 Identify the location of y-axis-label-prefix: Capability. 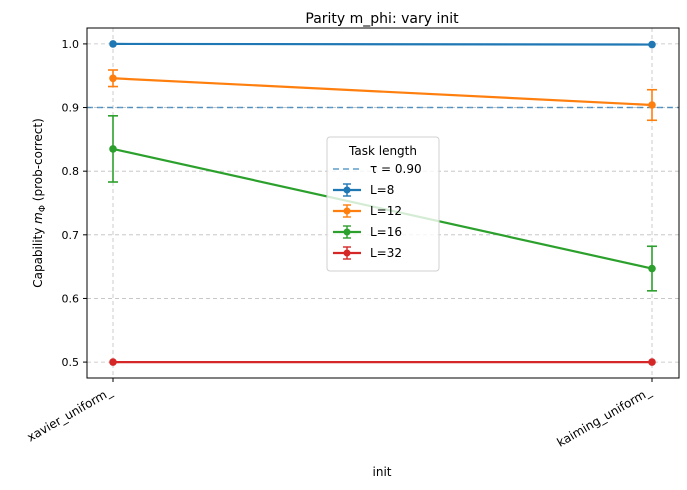
(38, 256).